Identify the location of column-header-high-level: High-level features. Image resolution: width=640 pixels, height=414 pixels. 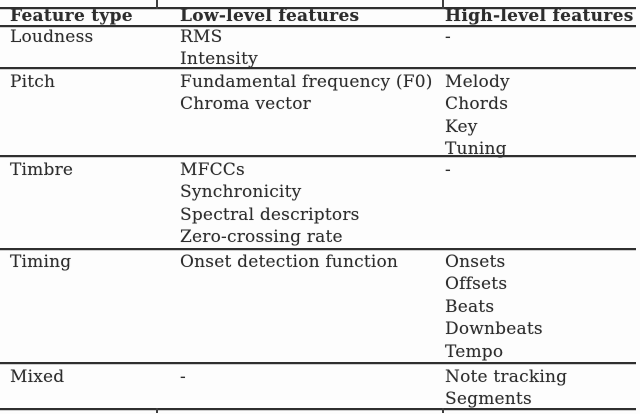
(539, 16).